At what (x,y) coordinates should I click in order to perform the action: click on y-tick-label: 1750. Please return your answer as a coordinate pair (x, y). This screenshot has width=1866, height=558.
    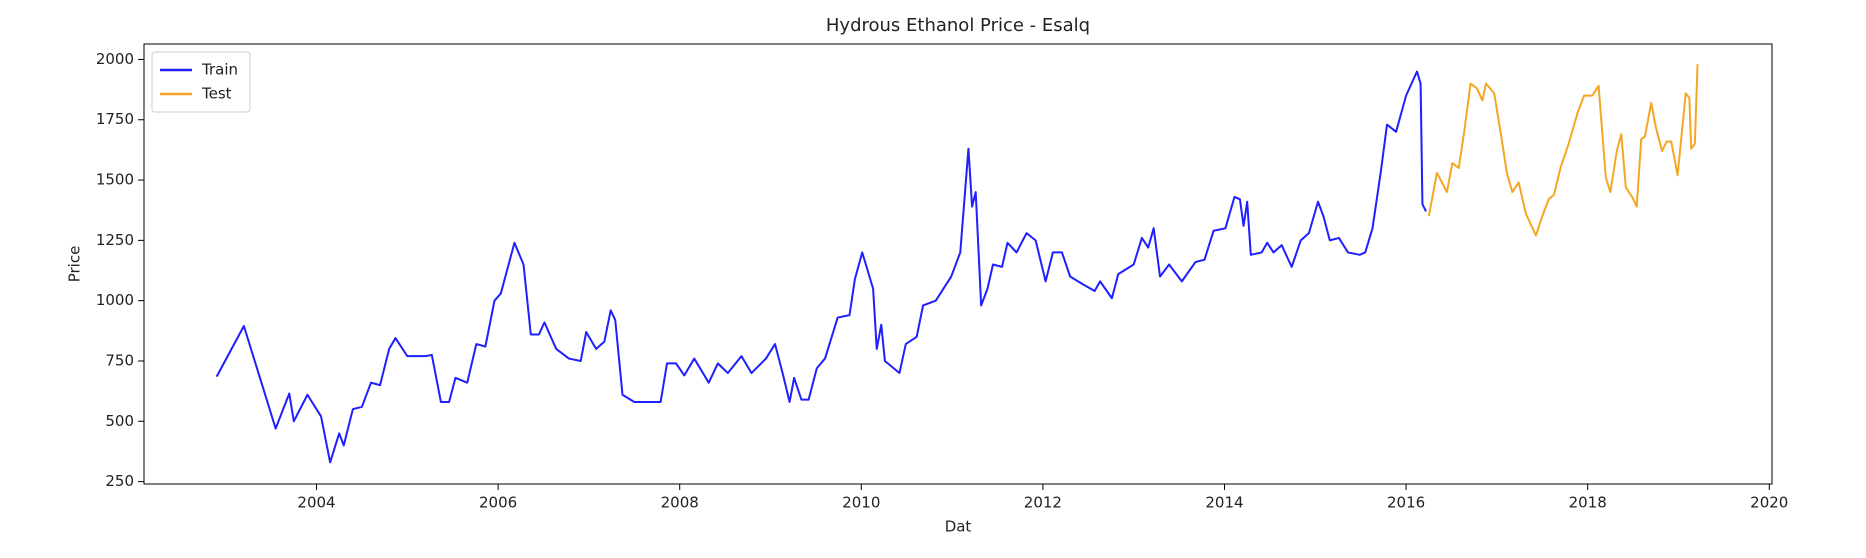
    Looking at the image, I should click on (115, 119).